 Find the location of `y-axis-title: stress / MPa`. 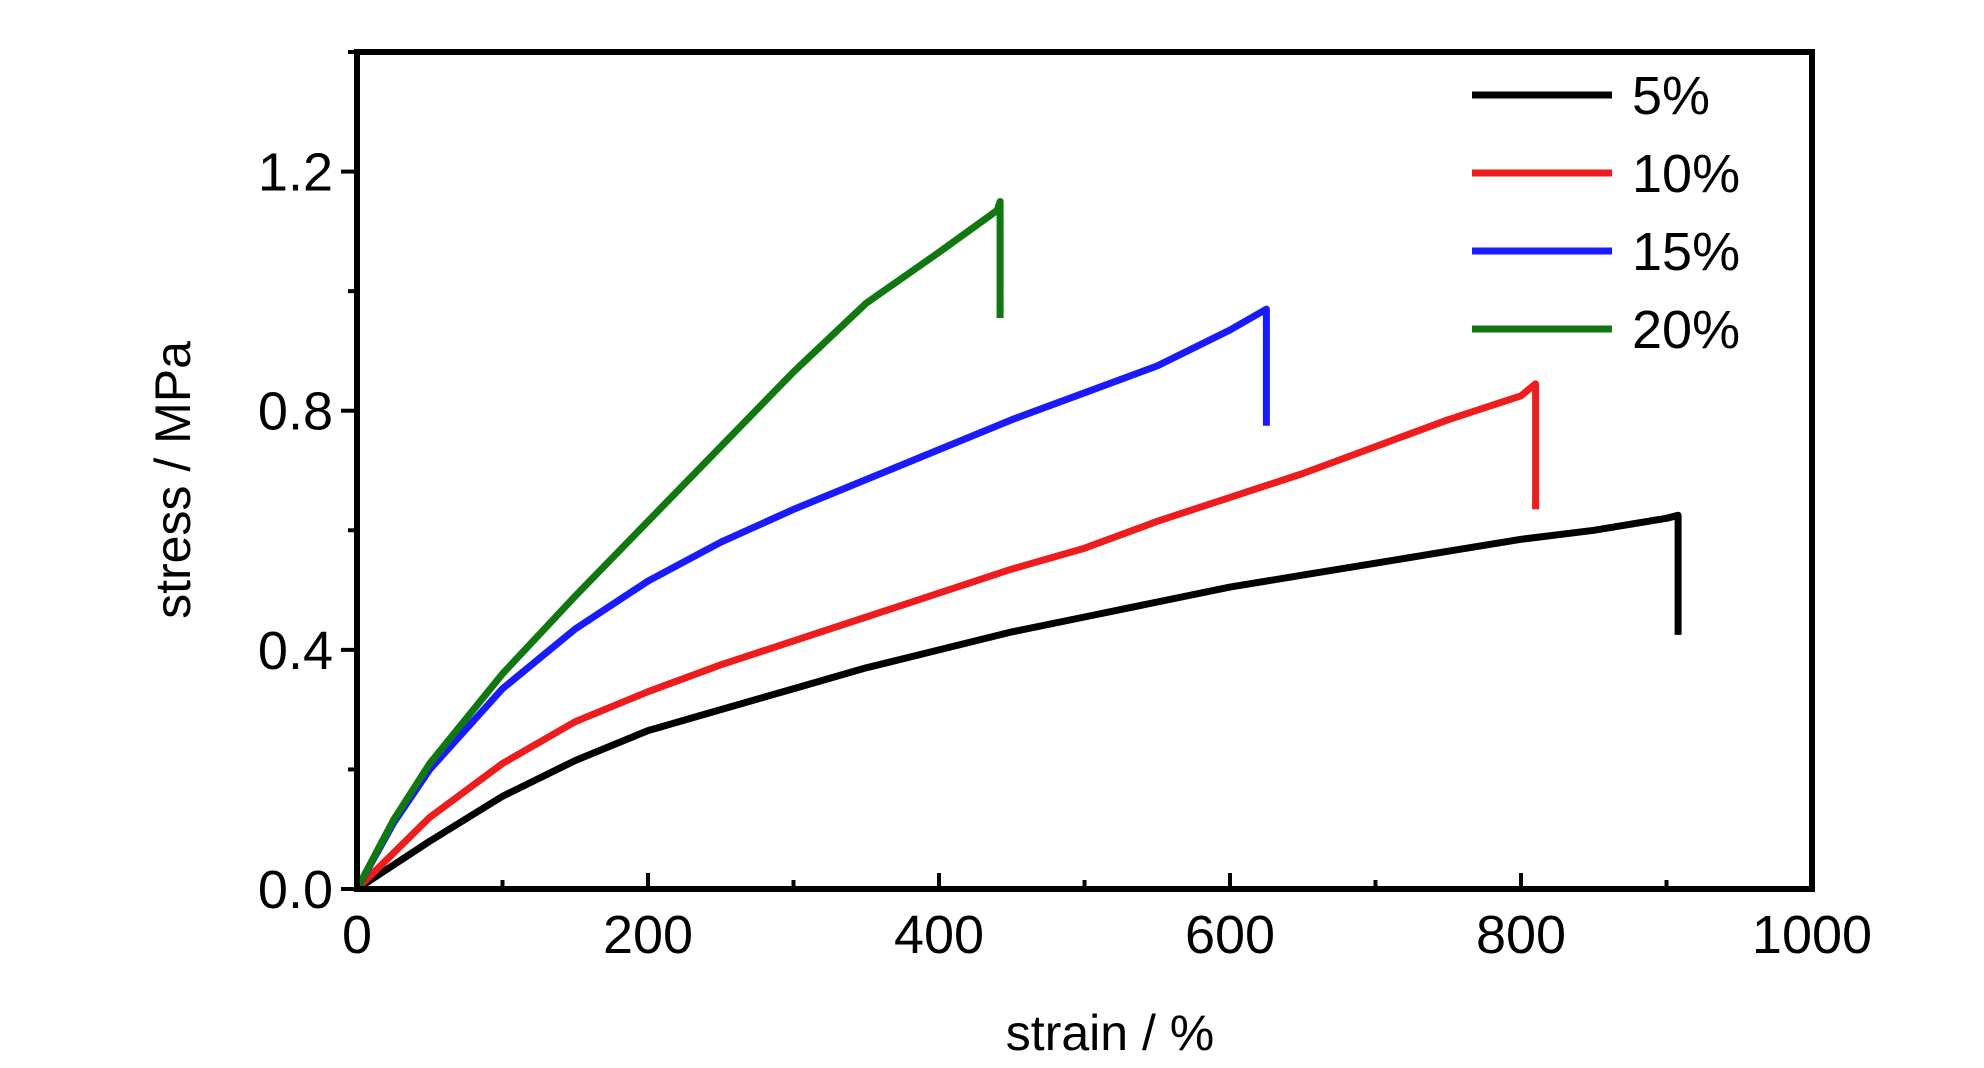

y-axis-title: stress / MPa is located at coordinates (173, 480).